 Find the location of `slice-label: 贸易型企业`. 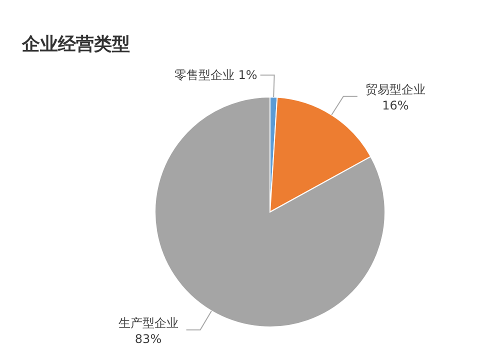

slice-label: 贸易型企业 is located at coordinates (395, 89).